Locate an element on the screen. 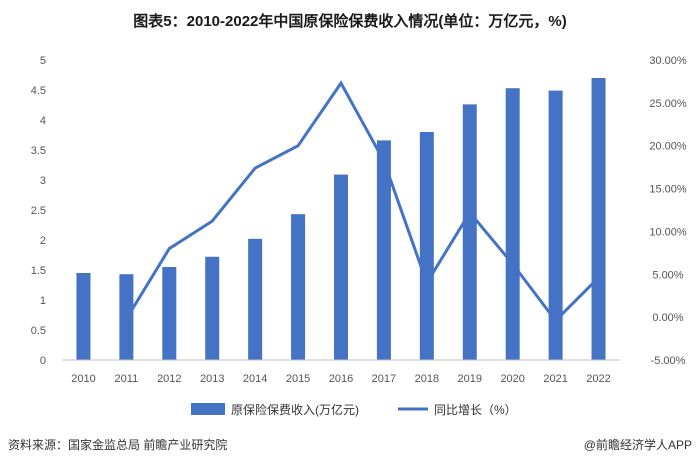  x-tick-label: 2014 is located at coordinates (255, 379).